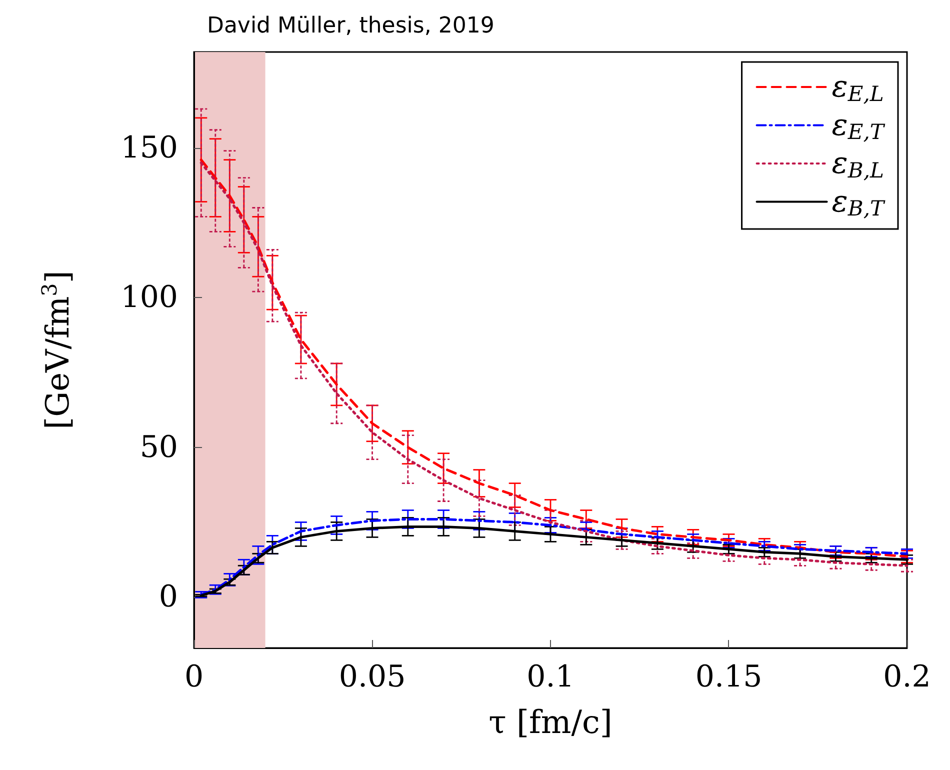 This screenshot has width=950, height=770. Describe the element at coordinates (149, 298) in the screenshot. I see `y-tick-label: 100` at that location.